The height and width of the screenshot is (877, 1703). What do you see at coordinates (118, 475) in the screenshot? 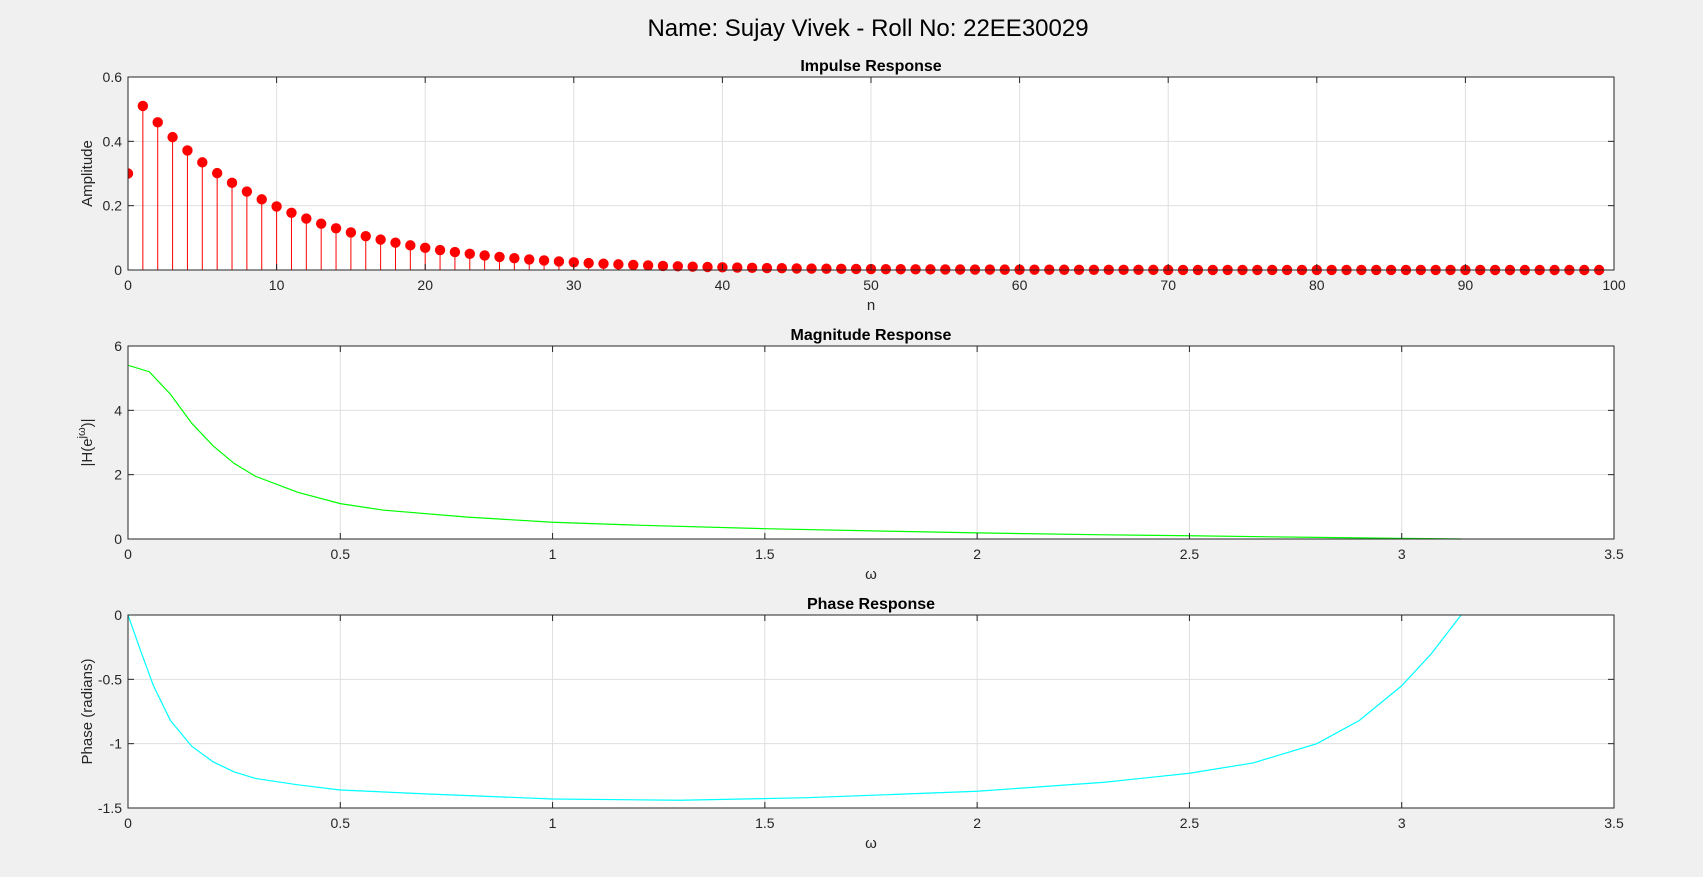
I see `y-tick-label: 2` at bounding box center [118, 475].